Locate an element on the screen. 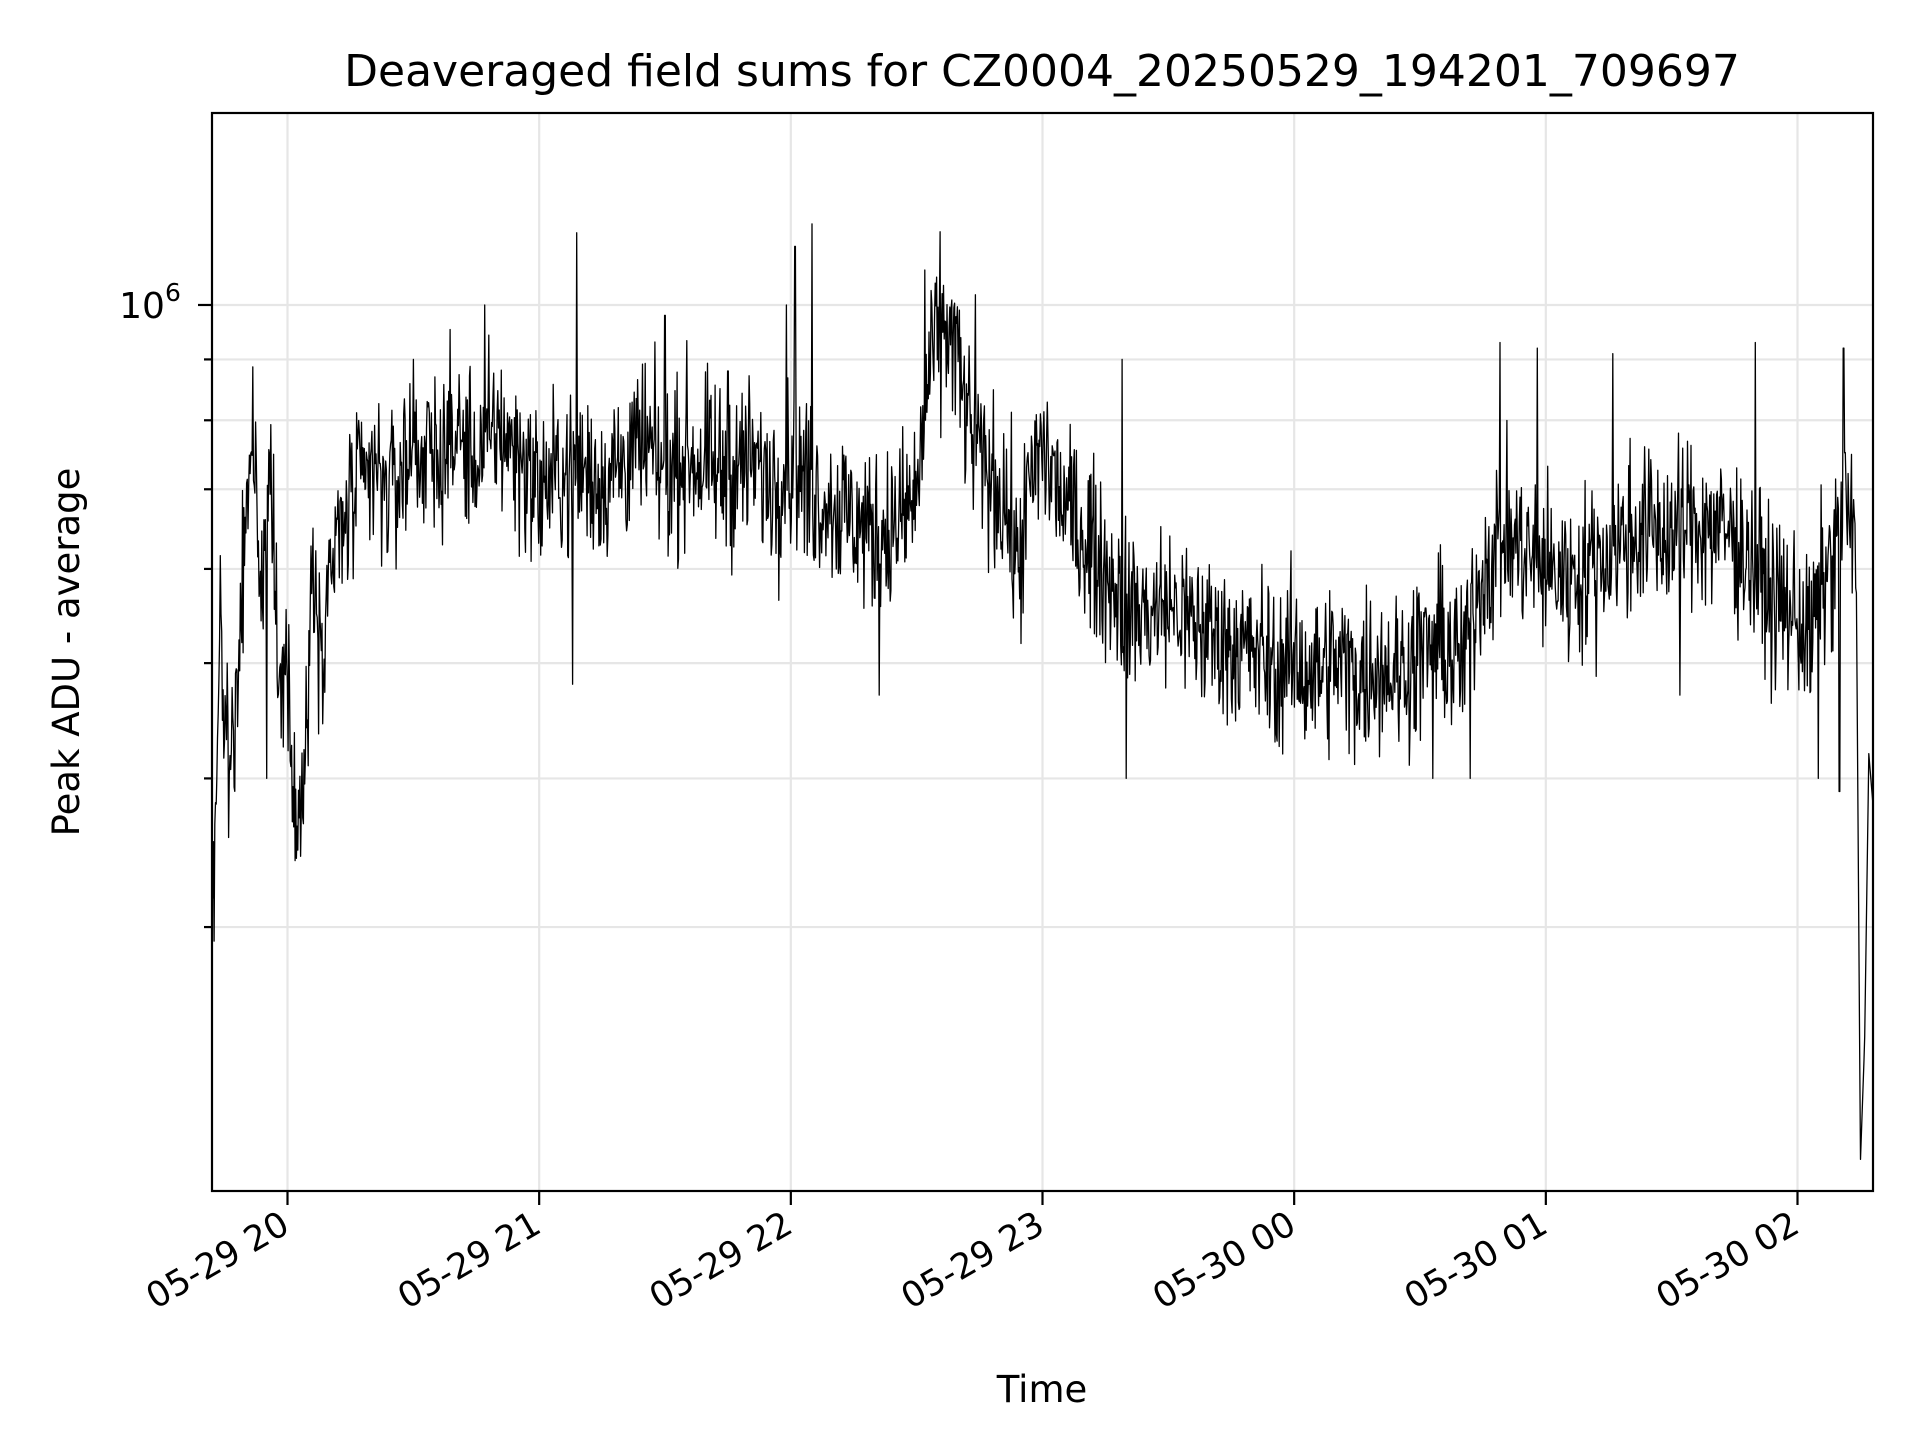 The image size is (1920, 1440). x-axis-label: Time is located at coordinates (1042, 1389).